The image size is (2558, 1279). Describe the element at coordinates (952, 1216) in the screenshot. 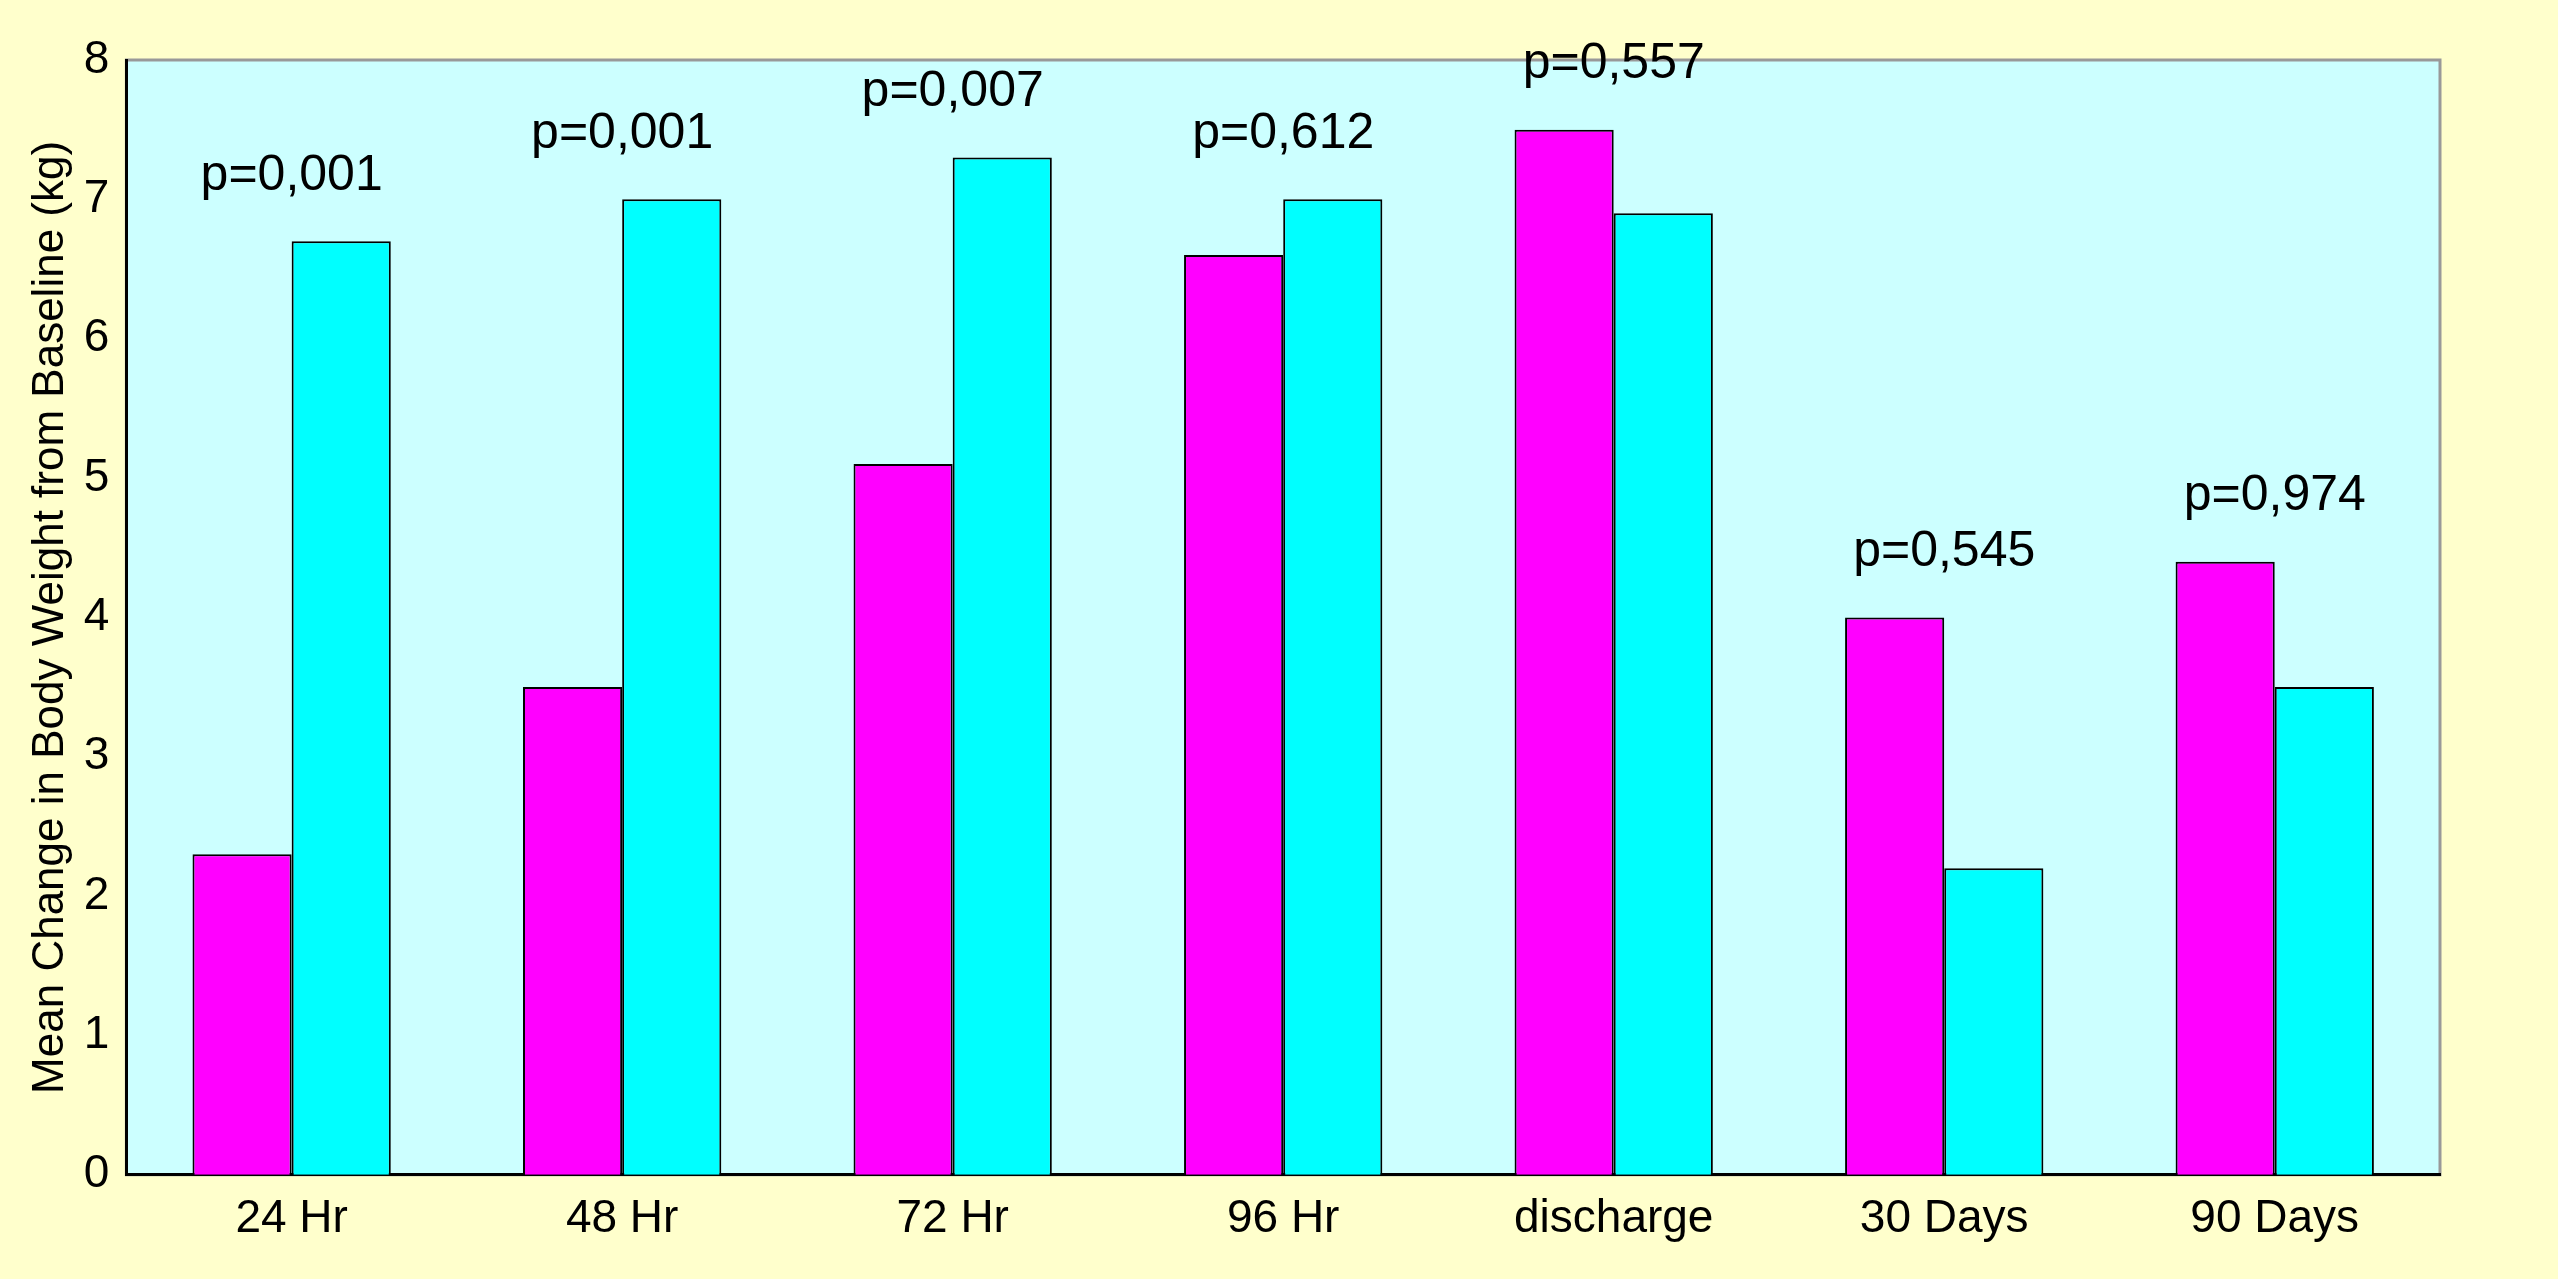

I see `x-tick-label: 72 Hr` at that location.